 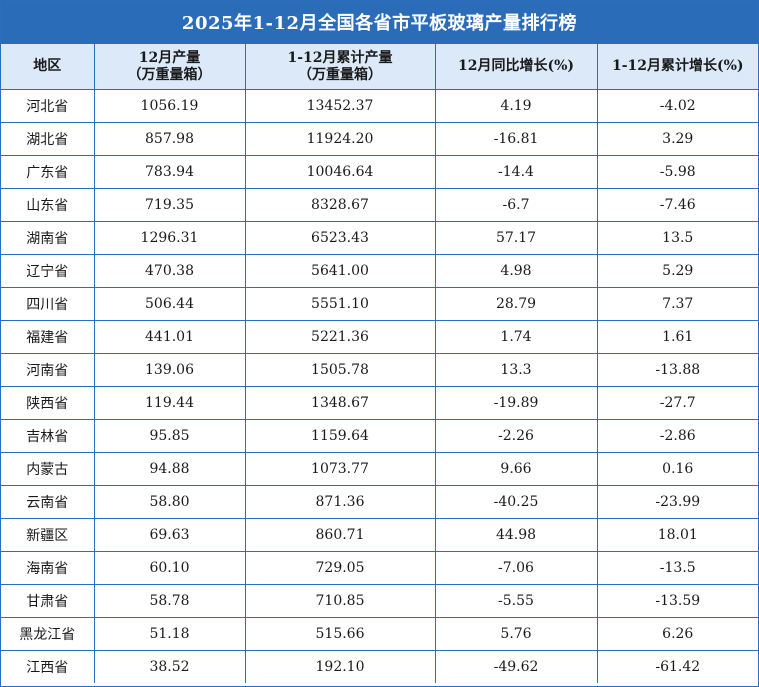 What do you see at coordinates (340, 502) in the screenshot?
I see `cell-ytd-output: 871.36` at bounding box center [340, 502].